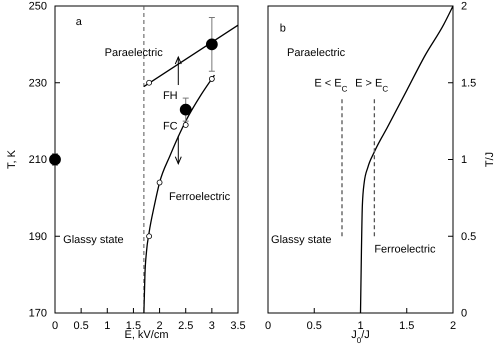 The height and width of the screenshot is (344, 500). I want to click on y-tick-label: 250, so click(37, 6).